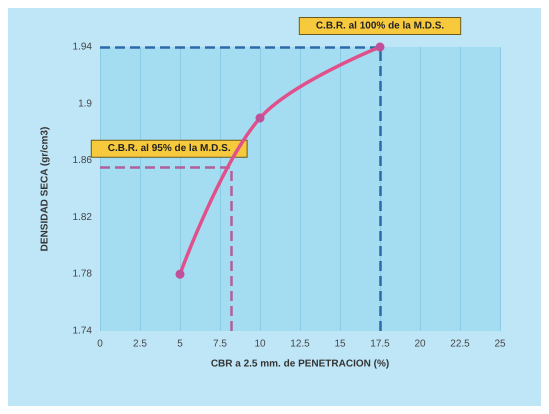  What do you see at coordinates (82, 217) in the screenshot?
I see `y-tick-label: 1.82` at bounding box center [82, 217].